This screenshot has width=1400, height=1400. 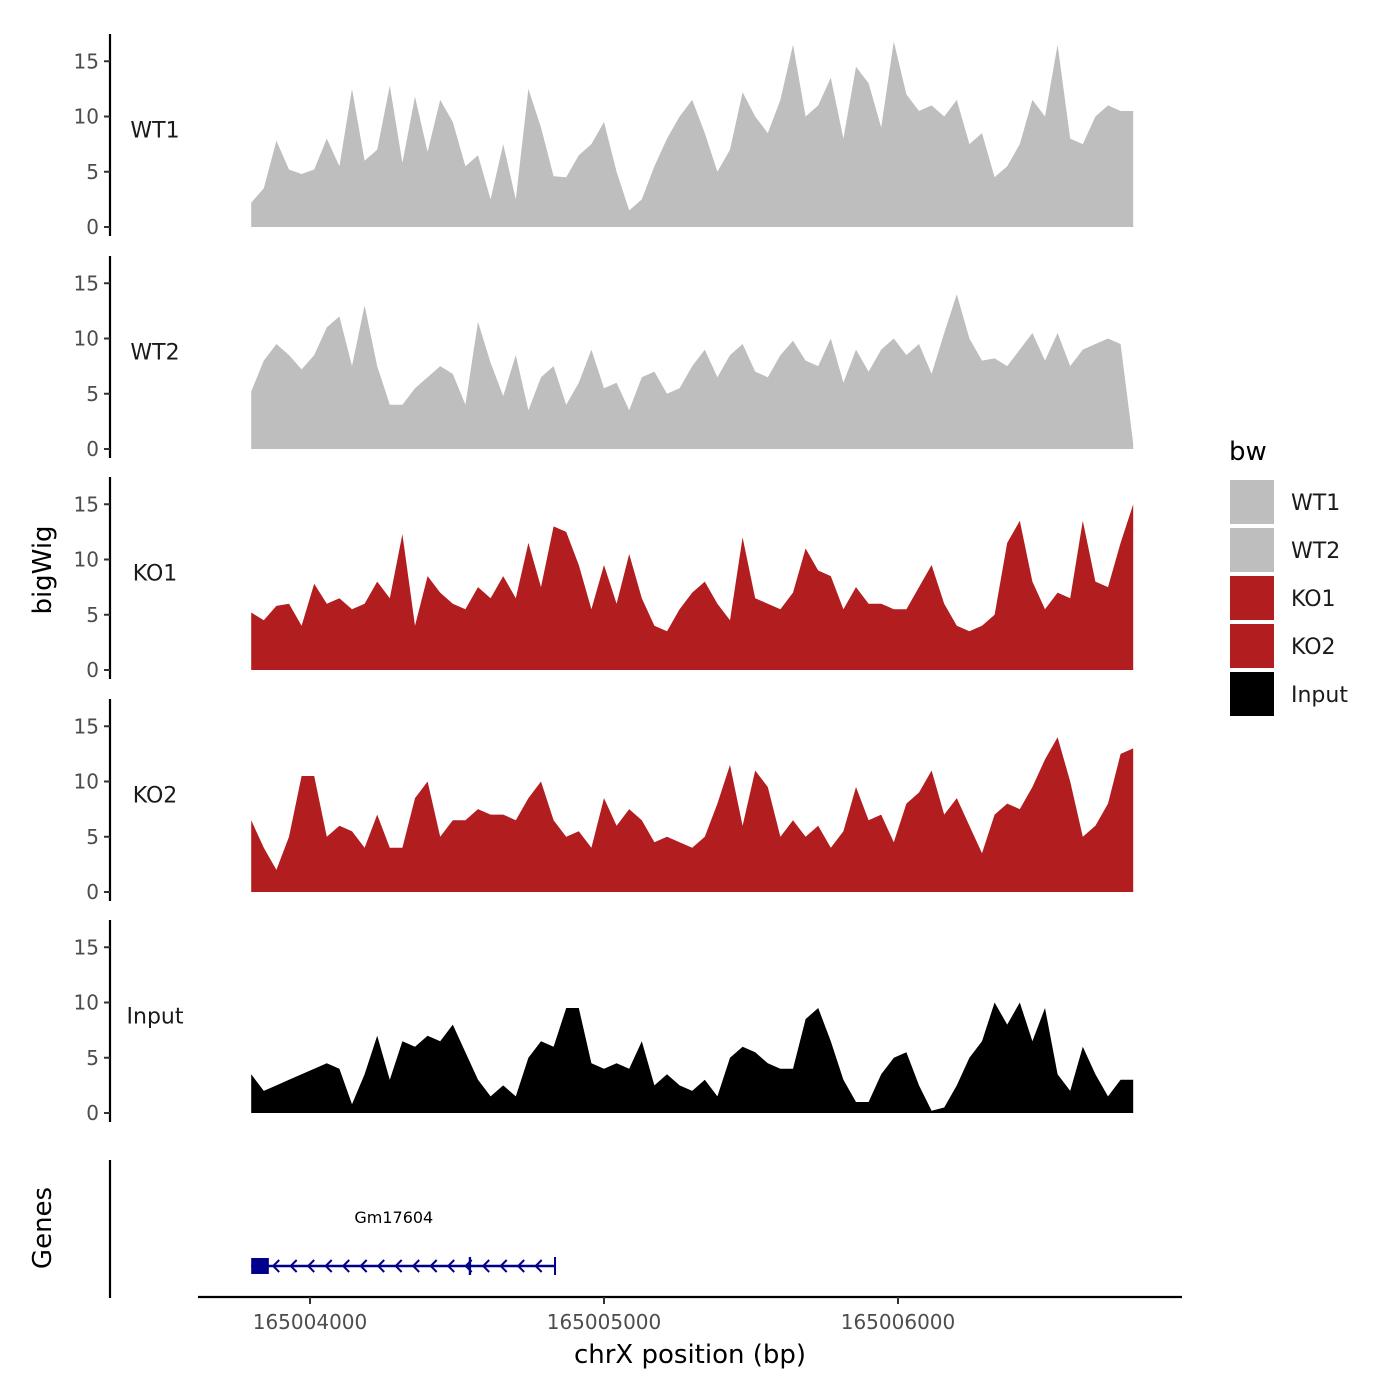 I want to click on legend-item-ko2: KO2, so click(x=1282, y=646).